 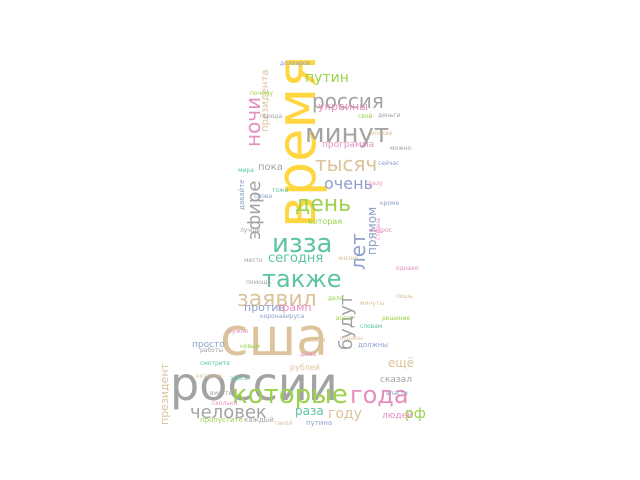 I want to click on word: сейчас, so click(x=388, y=163).